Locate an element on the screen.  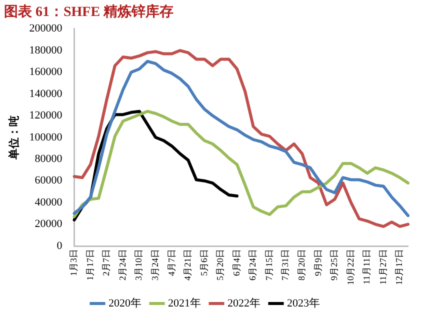
x-tick-label: 8月20日 is located at coordinates (301, 264).